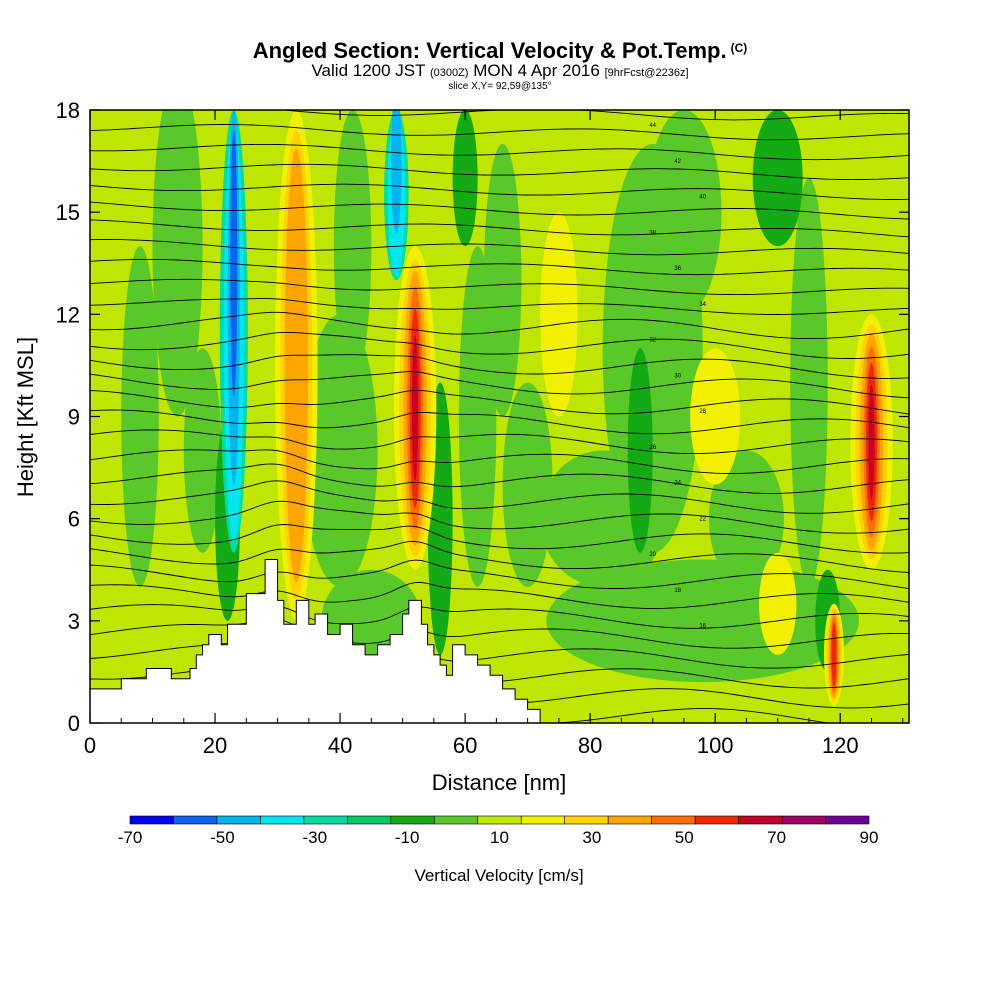 This screenshot has width=1000, height=1000. Describe the element at coordinates (702, 519) in the screenshot. I see `isentrope-label: 22` at that location.